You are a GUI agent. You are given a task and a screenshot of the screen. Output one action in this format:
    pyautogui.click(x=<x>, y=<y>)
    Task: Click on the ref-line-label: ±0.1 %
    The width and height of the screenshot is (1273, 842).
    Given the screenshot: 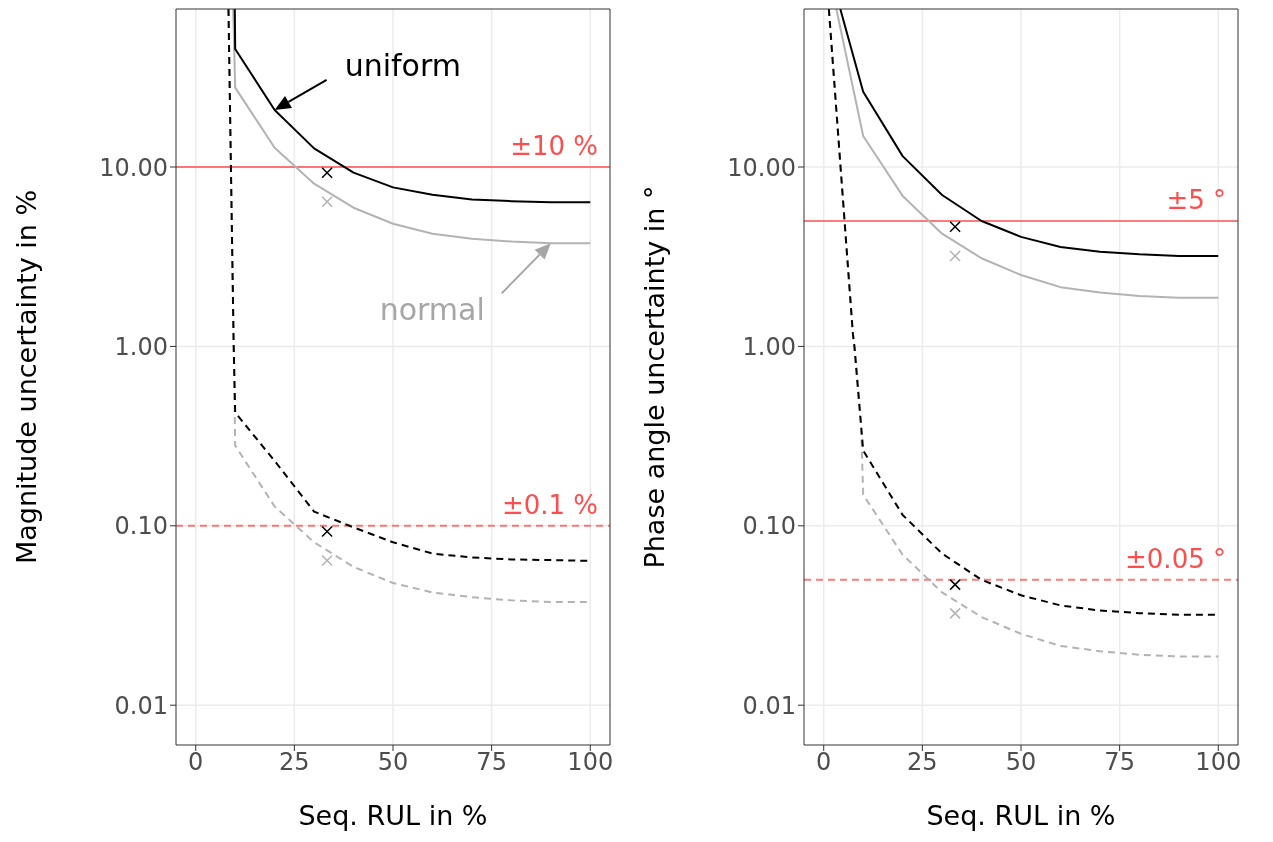 What is the action you would take?
    pyautogui.click(x=549, y=504)
    